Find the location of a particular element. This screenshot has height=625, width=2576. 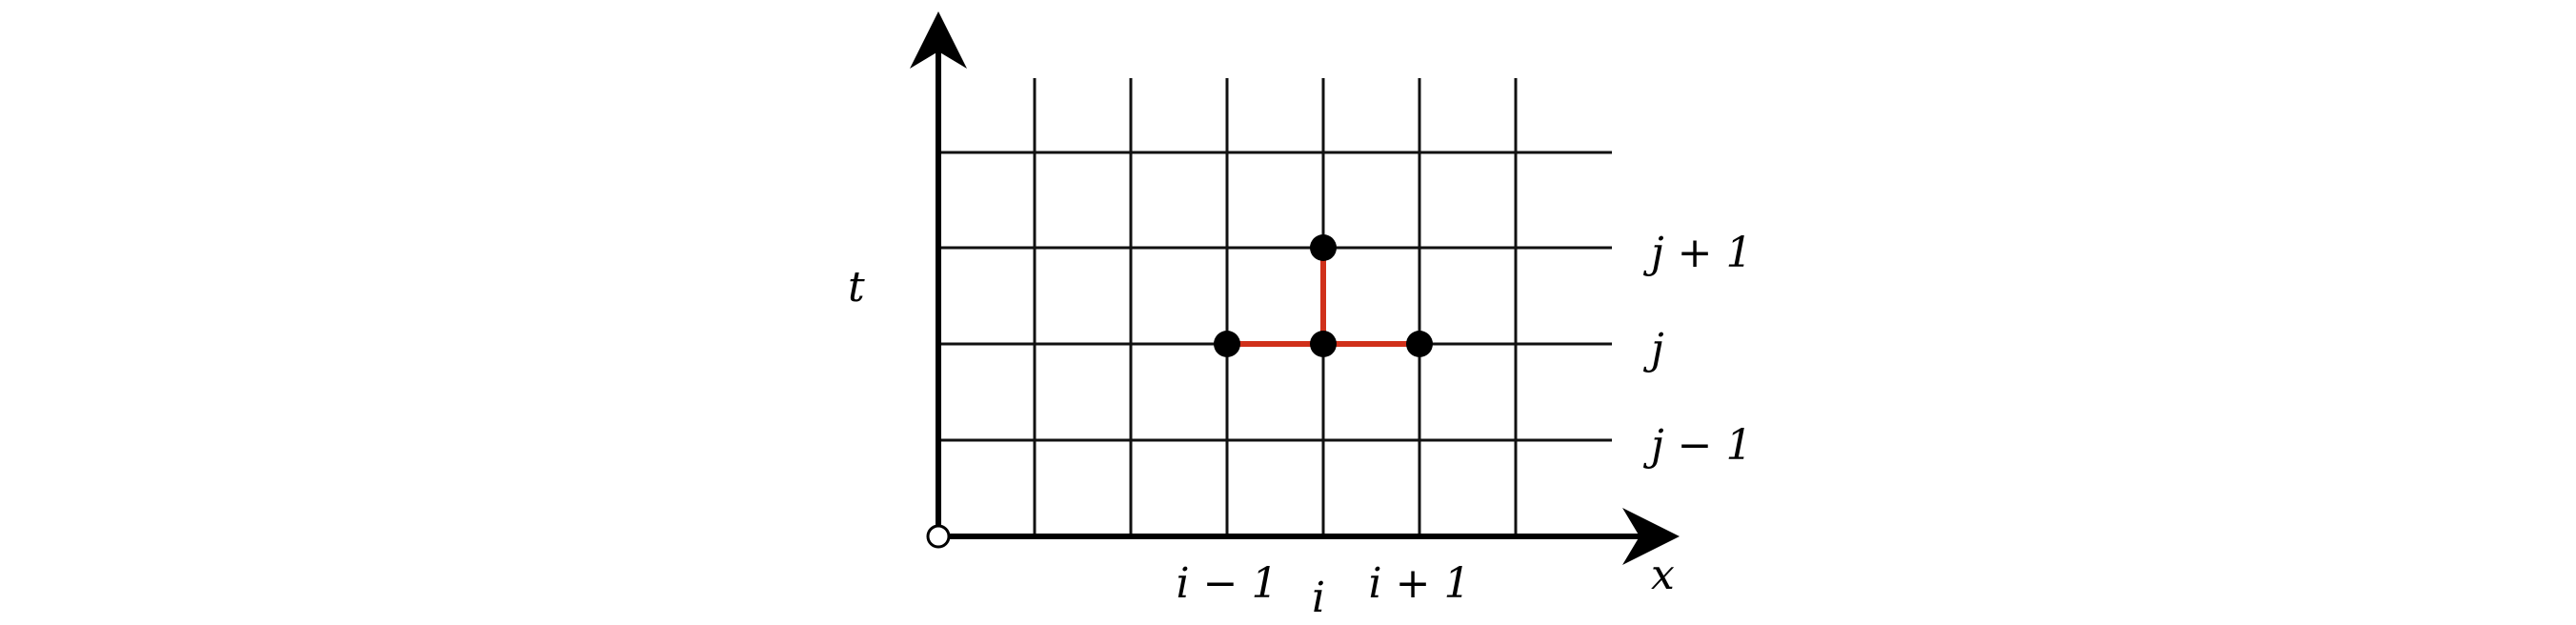

row-label-lower: j − 1 is located at coordinates (1697, 446).